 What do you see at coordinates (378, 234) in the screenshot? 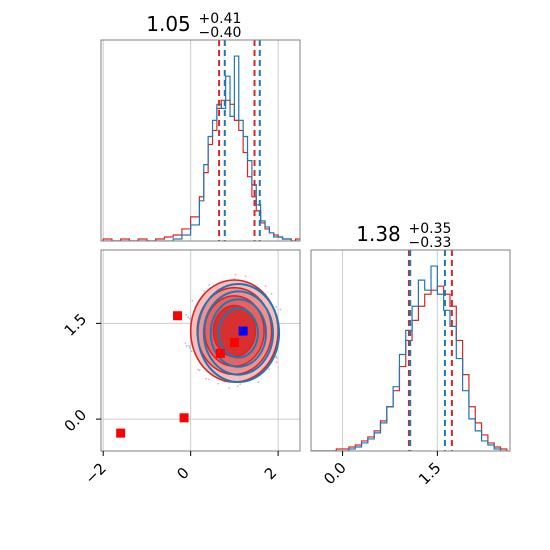
I see `panel-title: 1.38` at bounding box center [378, 234].